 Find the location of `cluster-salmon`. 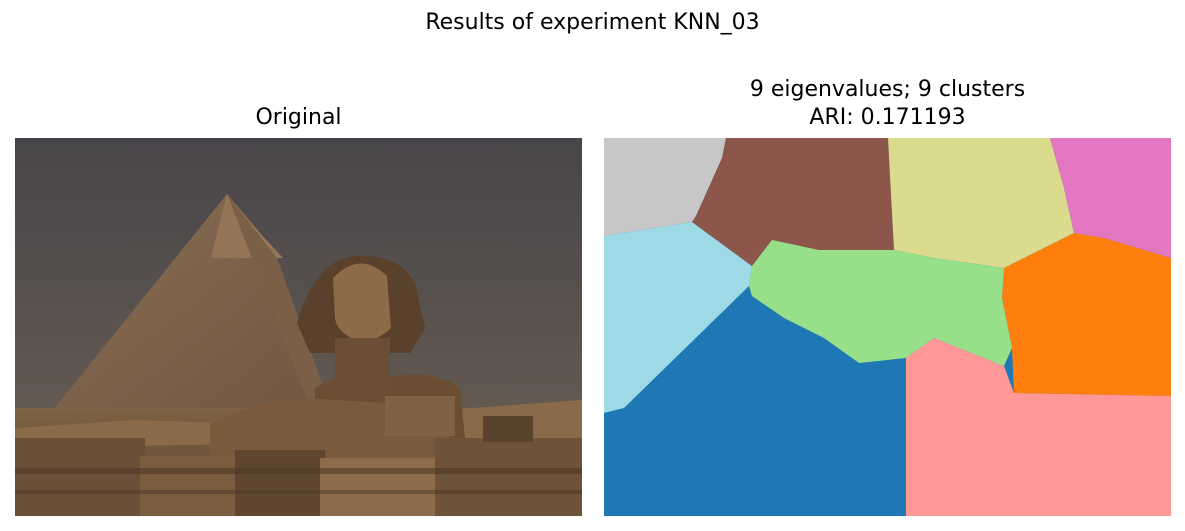

cluster-salmon is located at coordinates (1038, 427).